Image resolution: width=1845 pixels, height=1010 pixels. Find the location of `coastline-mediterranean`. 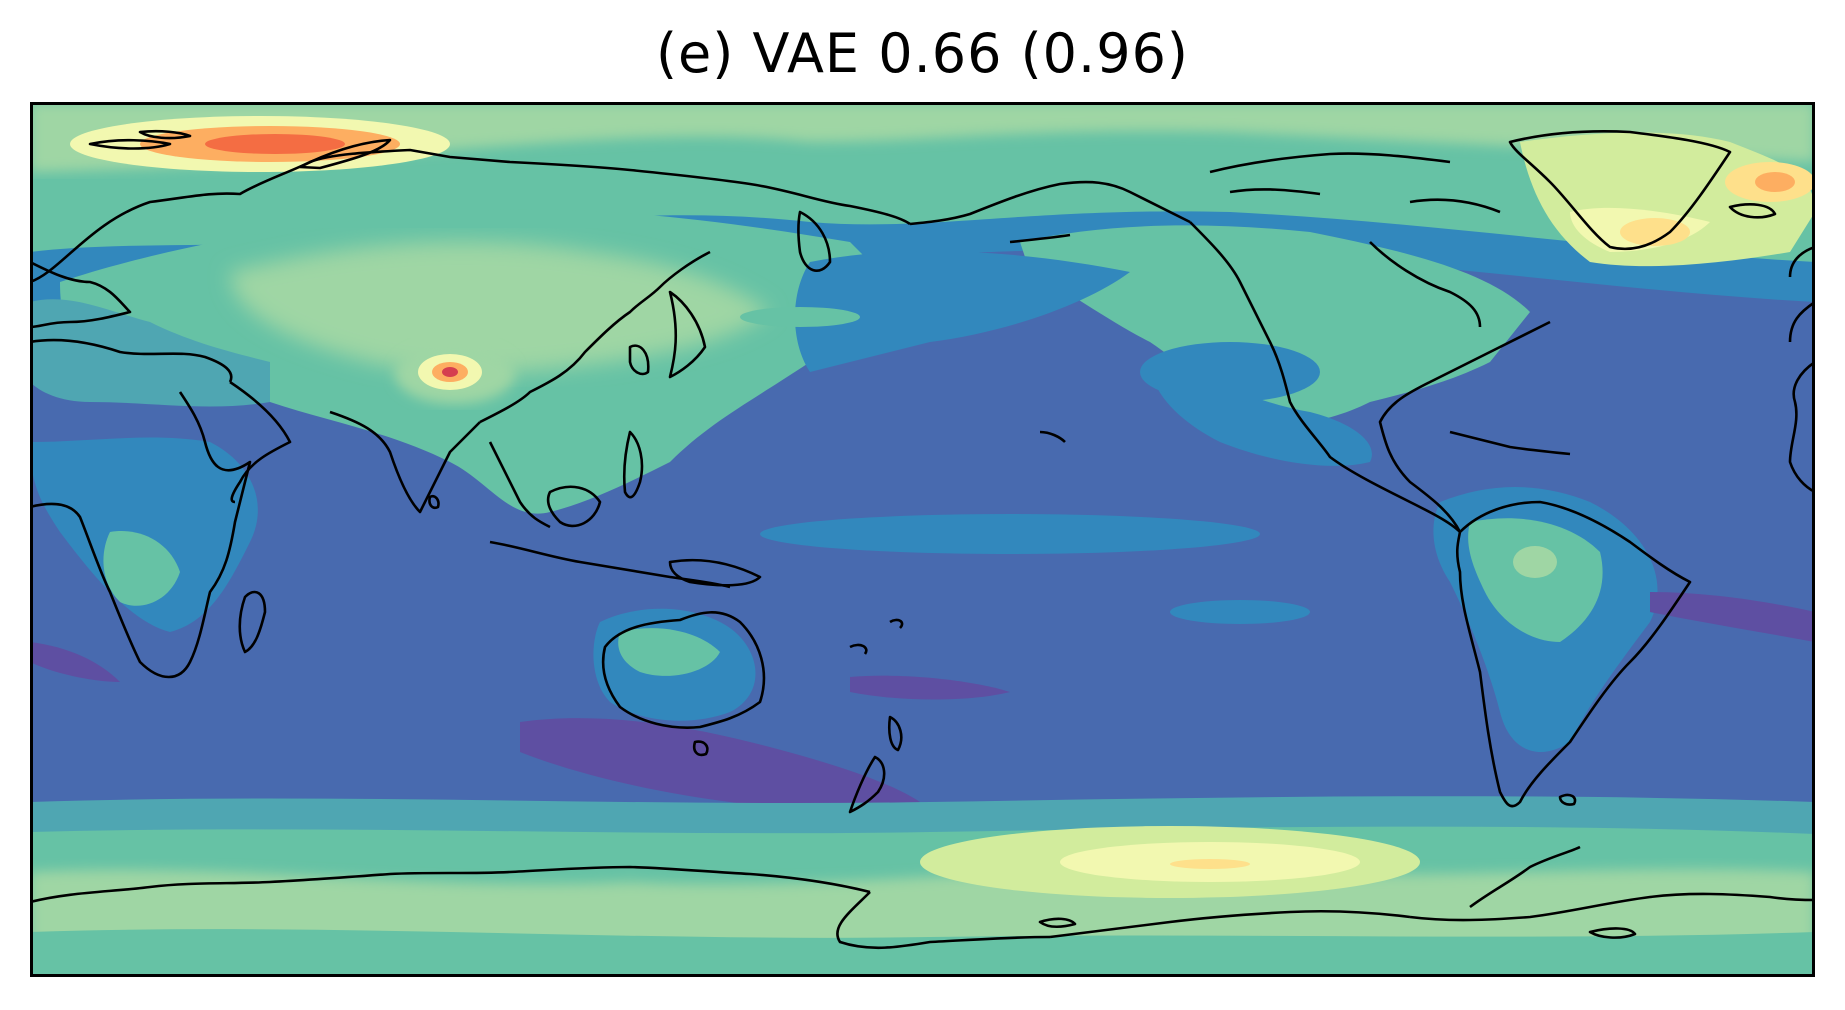

coastline-mediterranean is located at coordinates (131, 360).